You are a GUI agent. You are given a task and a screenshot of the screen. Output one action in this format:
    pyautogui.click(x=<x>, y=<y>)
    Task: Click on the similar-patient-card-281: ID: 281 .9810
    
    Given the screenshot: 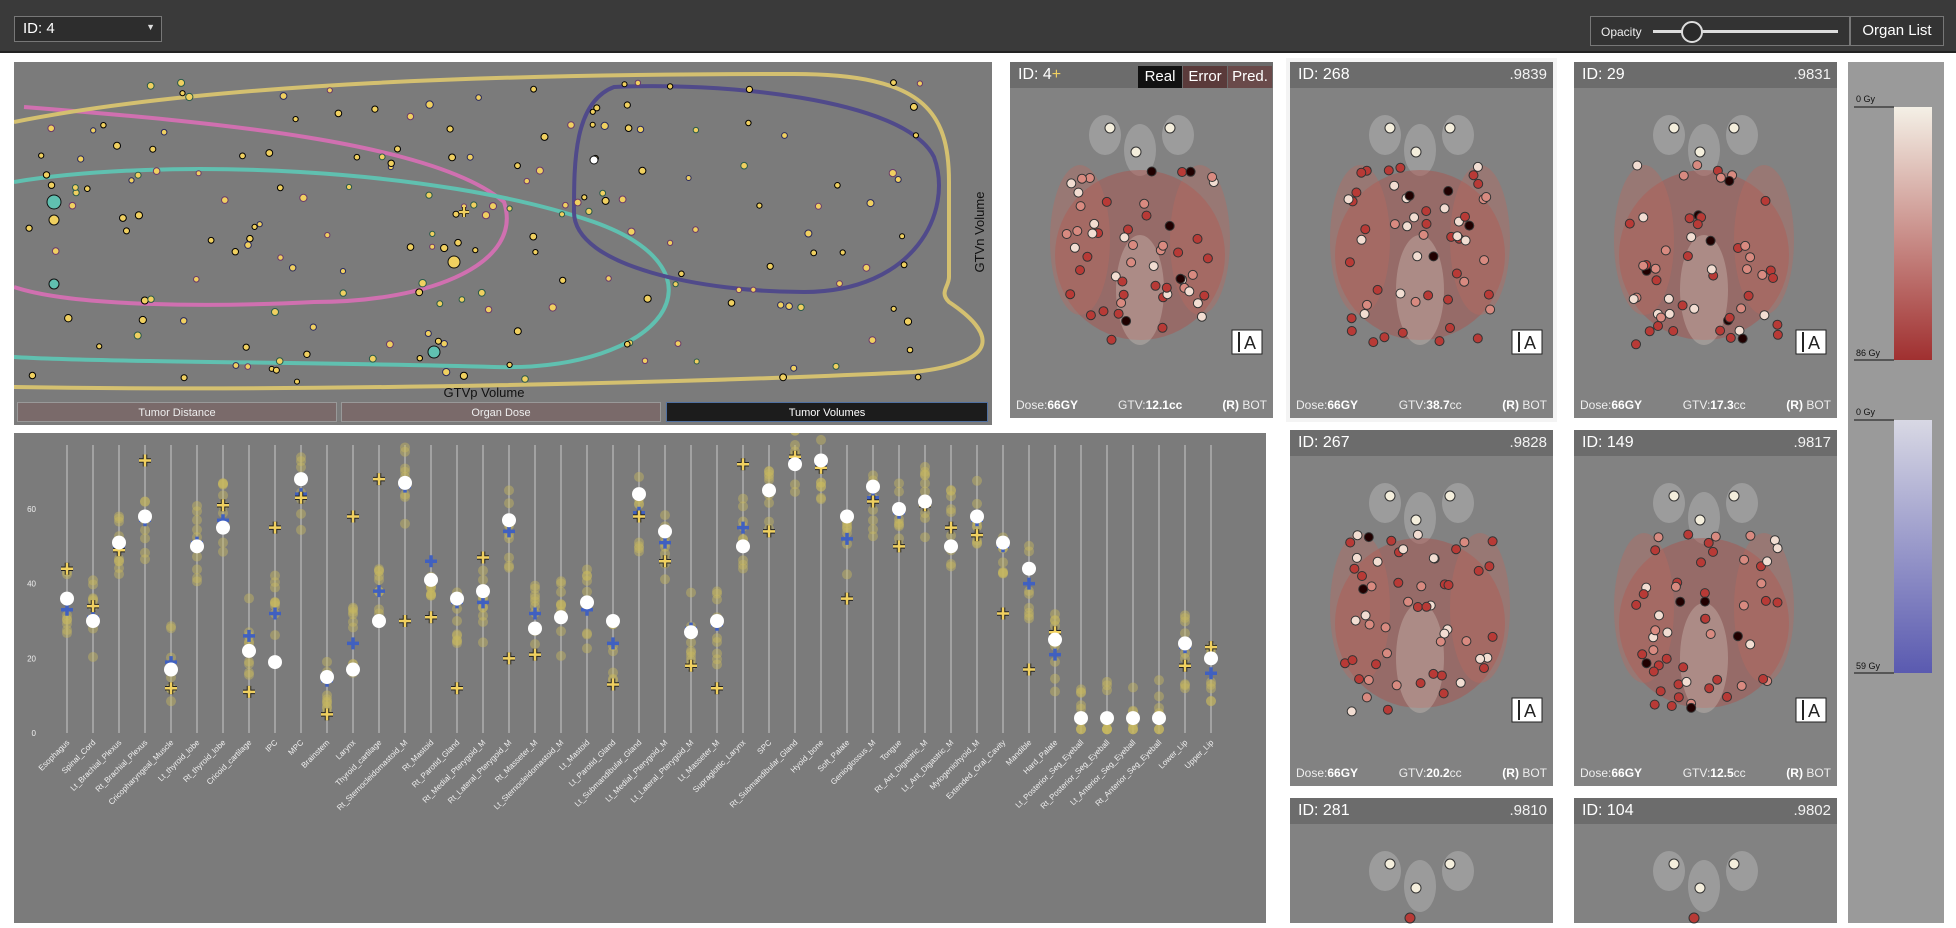 What is the action you would take?
    pyautogui.click(x=1421, y=861)
    